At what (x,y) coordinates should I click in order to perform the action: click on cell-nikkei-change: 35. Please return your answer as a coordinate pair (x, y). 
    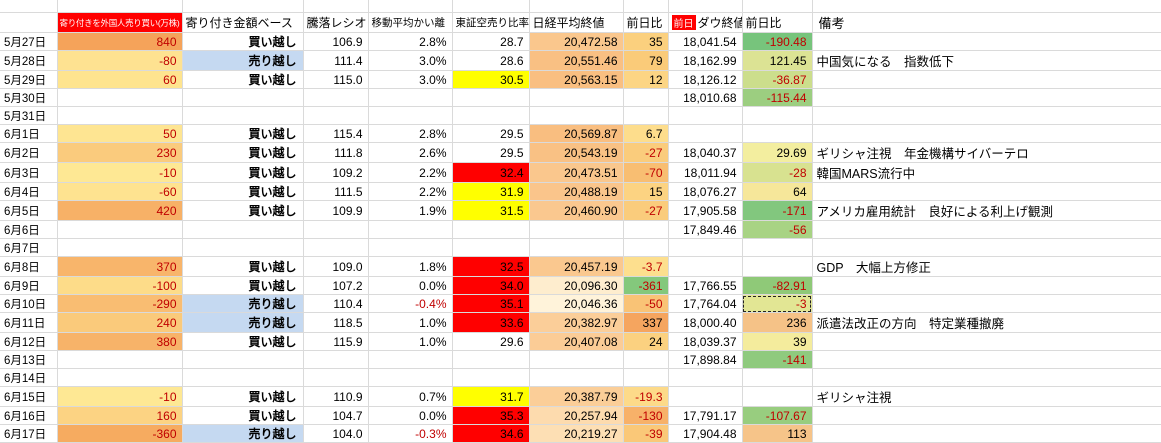
    Looking at the image, I should click on (646, 41).